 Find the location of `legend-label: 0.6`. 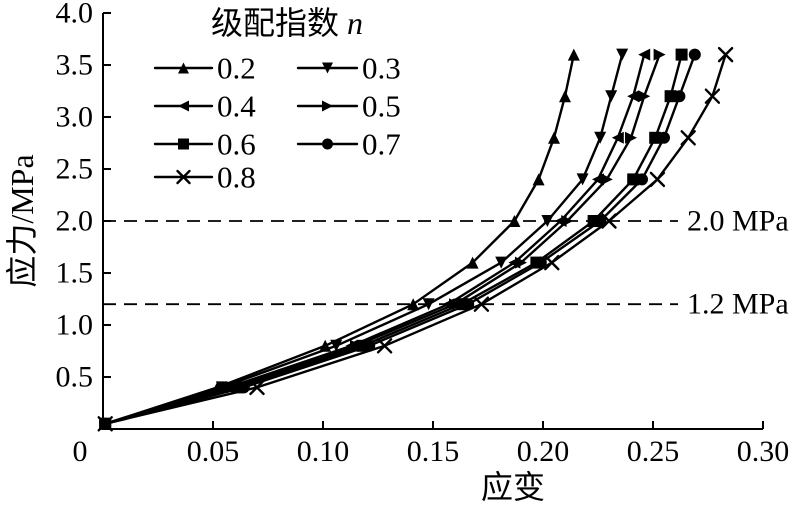

legend-label: 0.6 is located at coordinates (236, 144).